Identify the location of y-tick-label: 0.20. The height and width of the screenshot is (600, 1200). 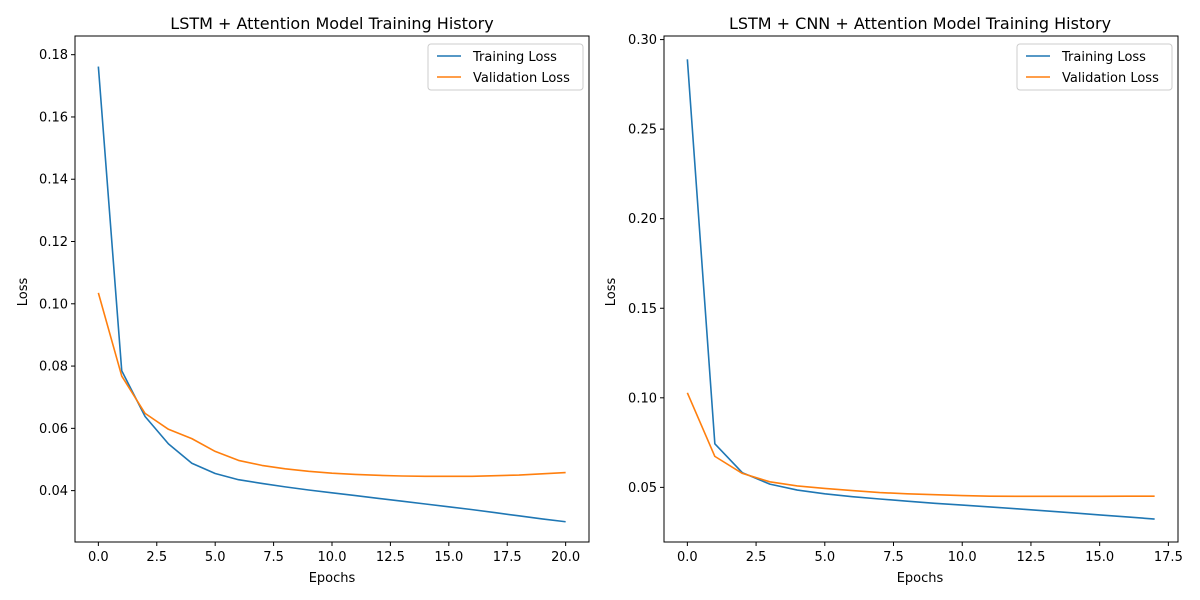
(642, 219).